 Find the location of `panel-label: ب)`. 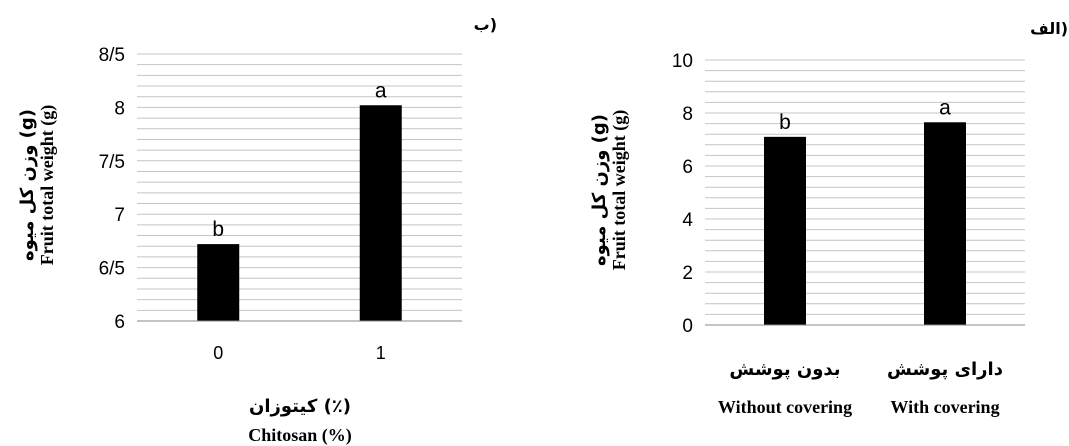

panel-label: ب) is located at coordinates (485, 24).